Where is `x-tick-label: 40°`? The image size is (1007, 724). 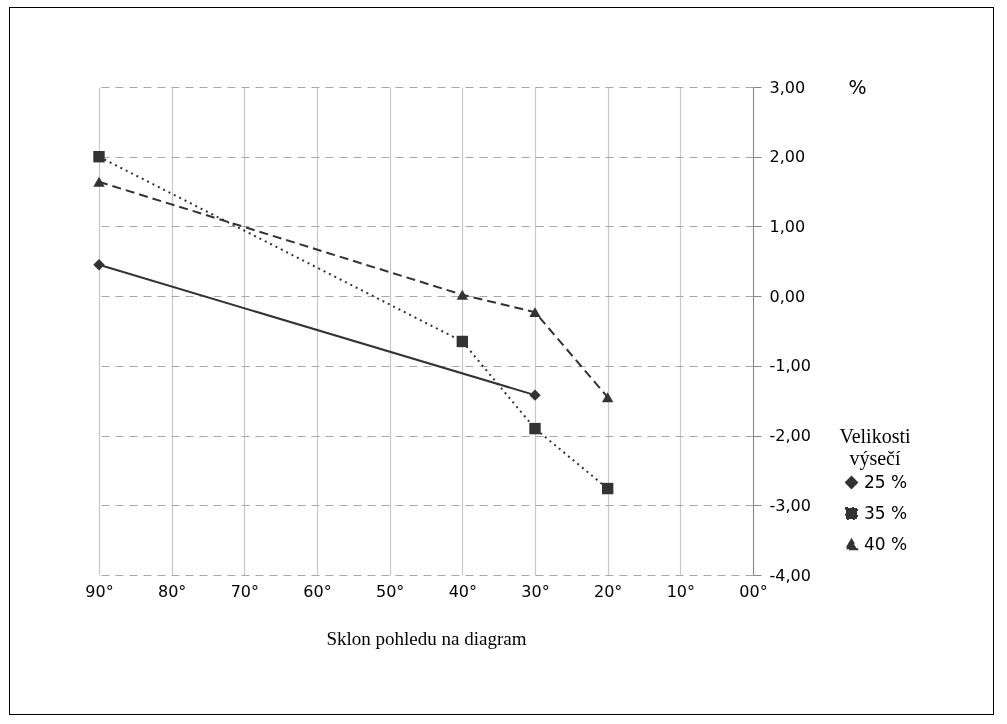 x-tick-label: 40° is located at coordinates (463, 591).